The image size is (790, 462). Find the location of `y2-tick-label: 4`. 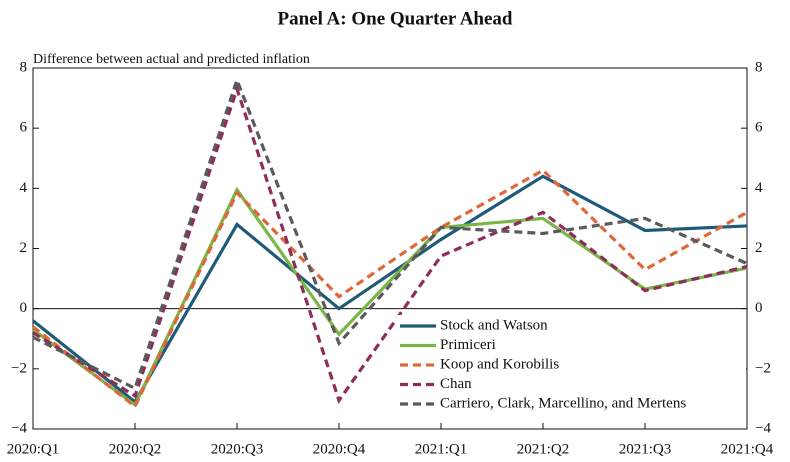

y2-tick-label: 4 is located at coordinates (759, 188).